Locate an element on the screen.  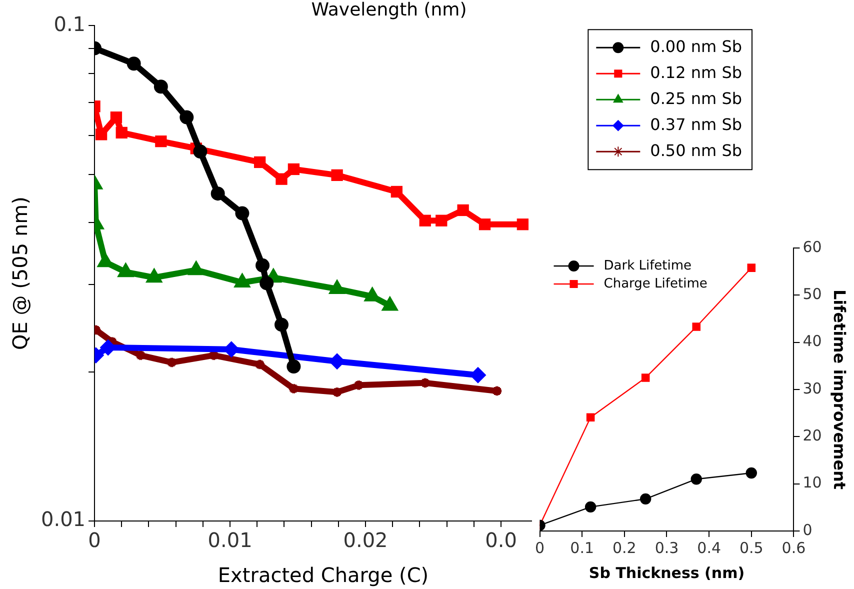
x-axis-title: Sb Thickness (nm) is located at coordinates (666, 573).